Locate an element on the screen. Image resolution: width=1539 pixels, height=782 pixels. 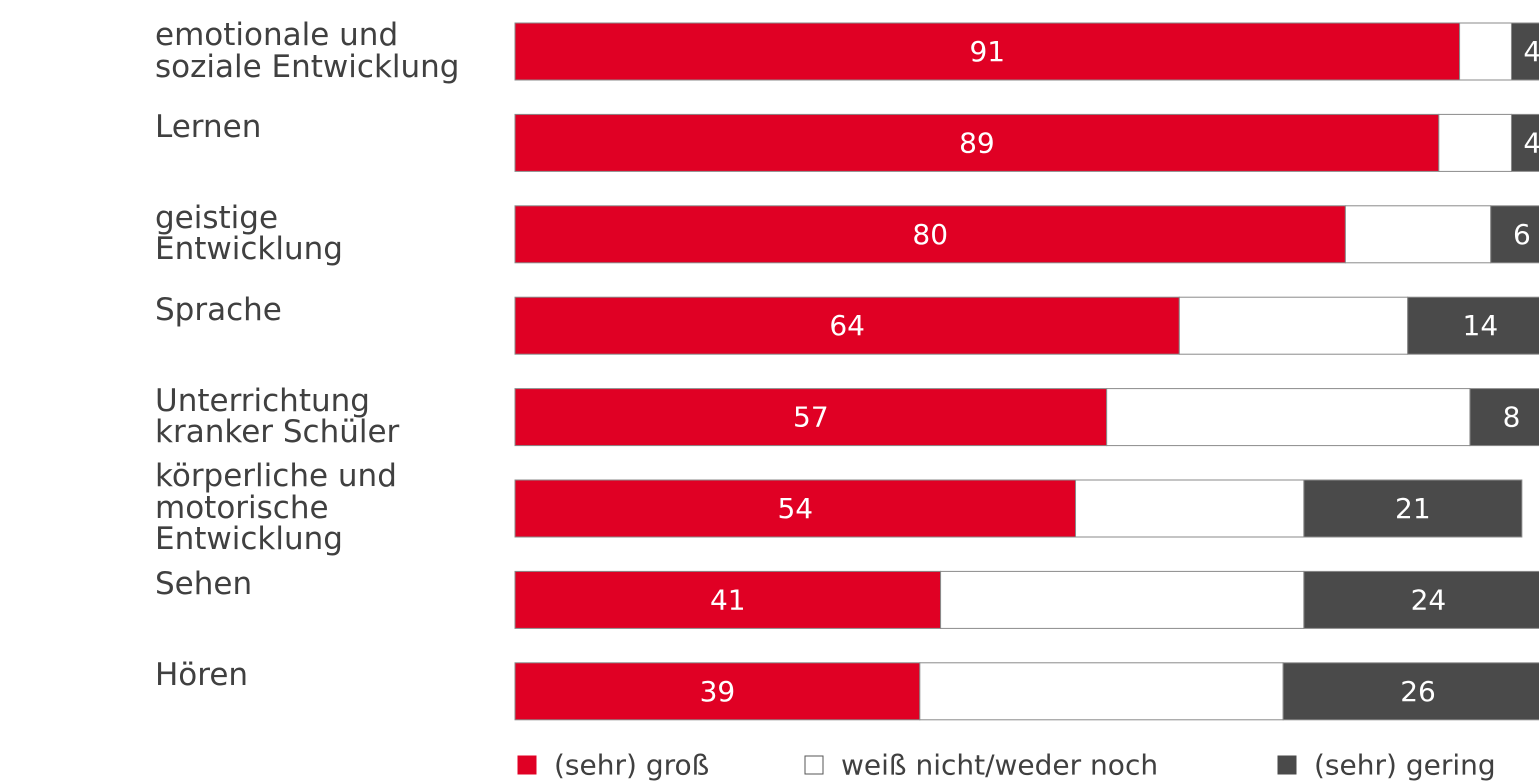
legend-label: weiß nicht/weder noch is located at coordinates (999, 765).